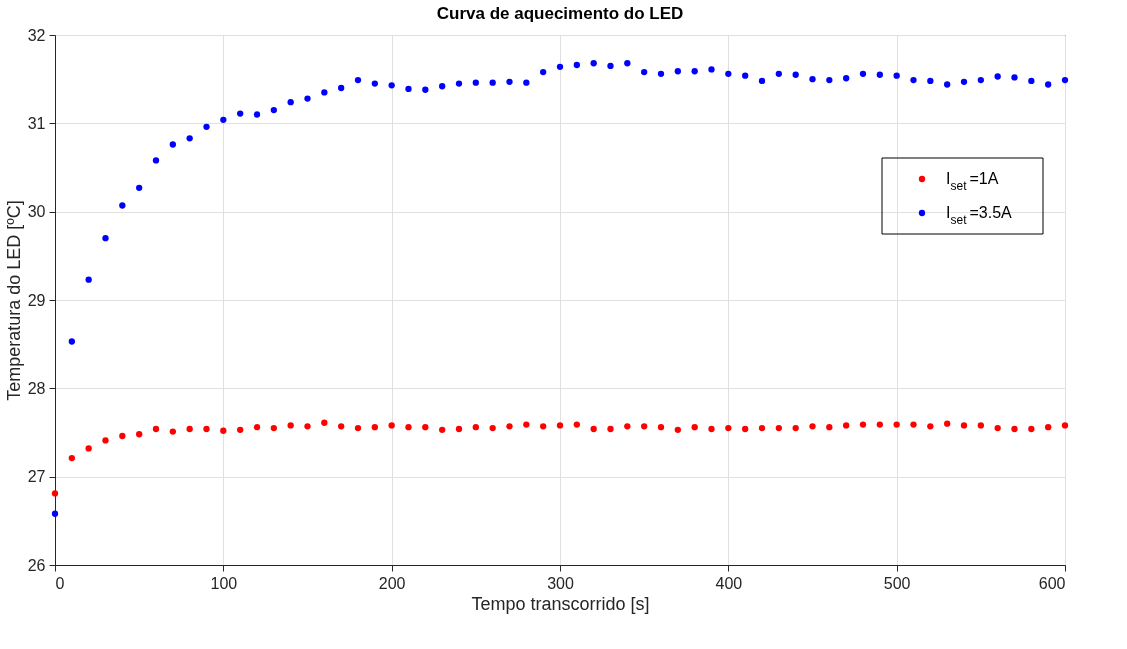 The height and width of the screenshot is (649, 1127). I want to click on y-tick-label: 31, so click(36, 123).